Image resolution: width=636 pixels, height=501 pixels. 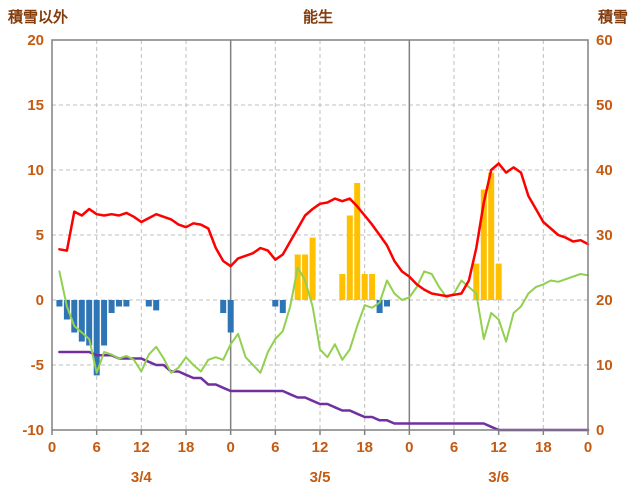 I want to click on series-snow-depth-line, so click(x=324, y=391).